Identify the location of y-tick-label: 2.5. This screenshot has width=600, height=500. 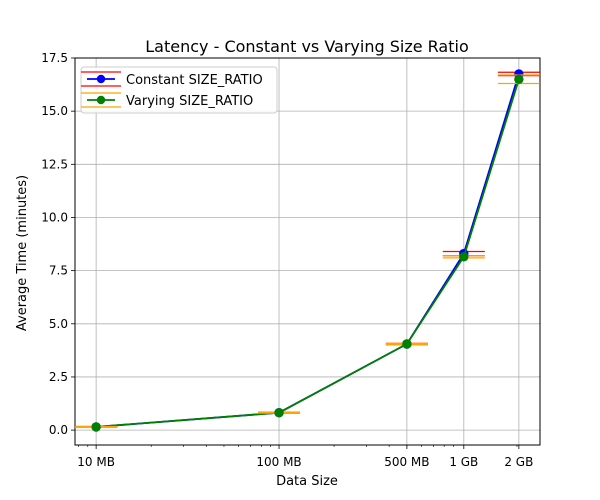
(58, 377).